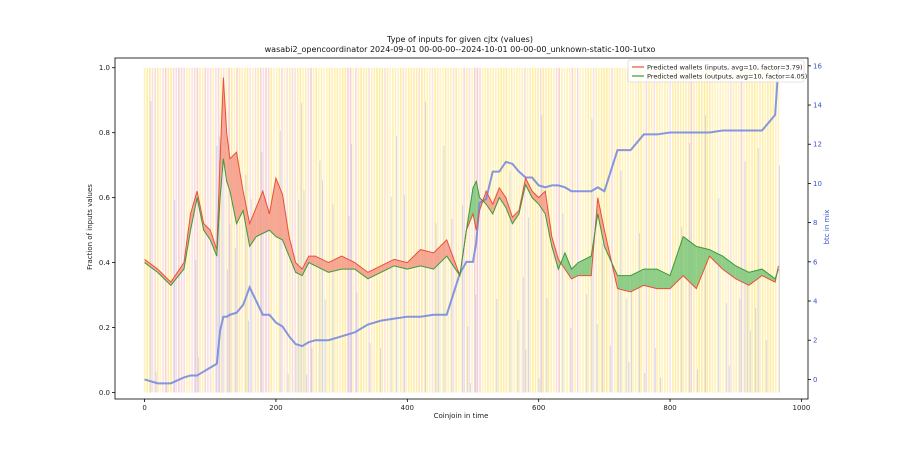  What do you see at coordinates (459, 39) in the screenshot?
I see `chart-title: Type of inputs for given cjtx (values)` at bounding box center [459, 39].